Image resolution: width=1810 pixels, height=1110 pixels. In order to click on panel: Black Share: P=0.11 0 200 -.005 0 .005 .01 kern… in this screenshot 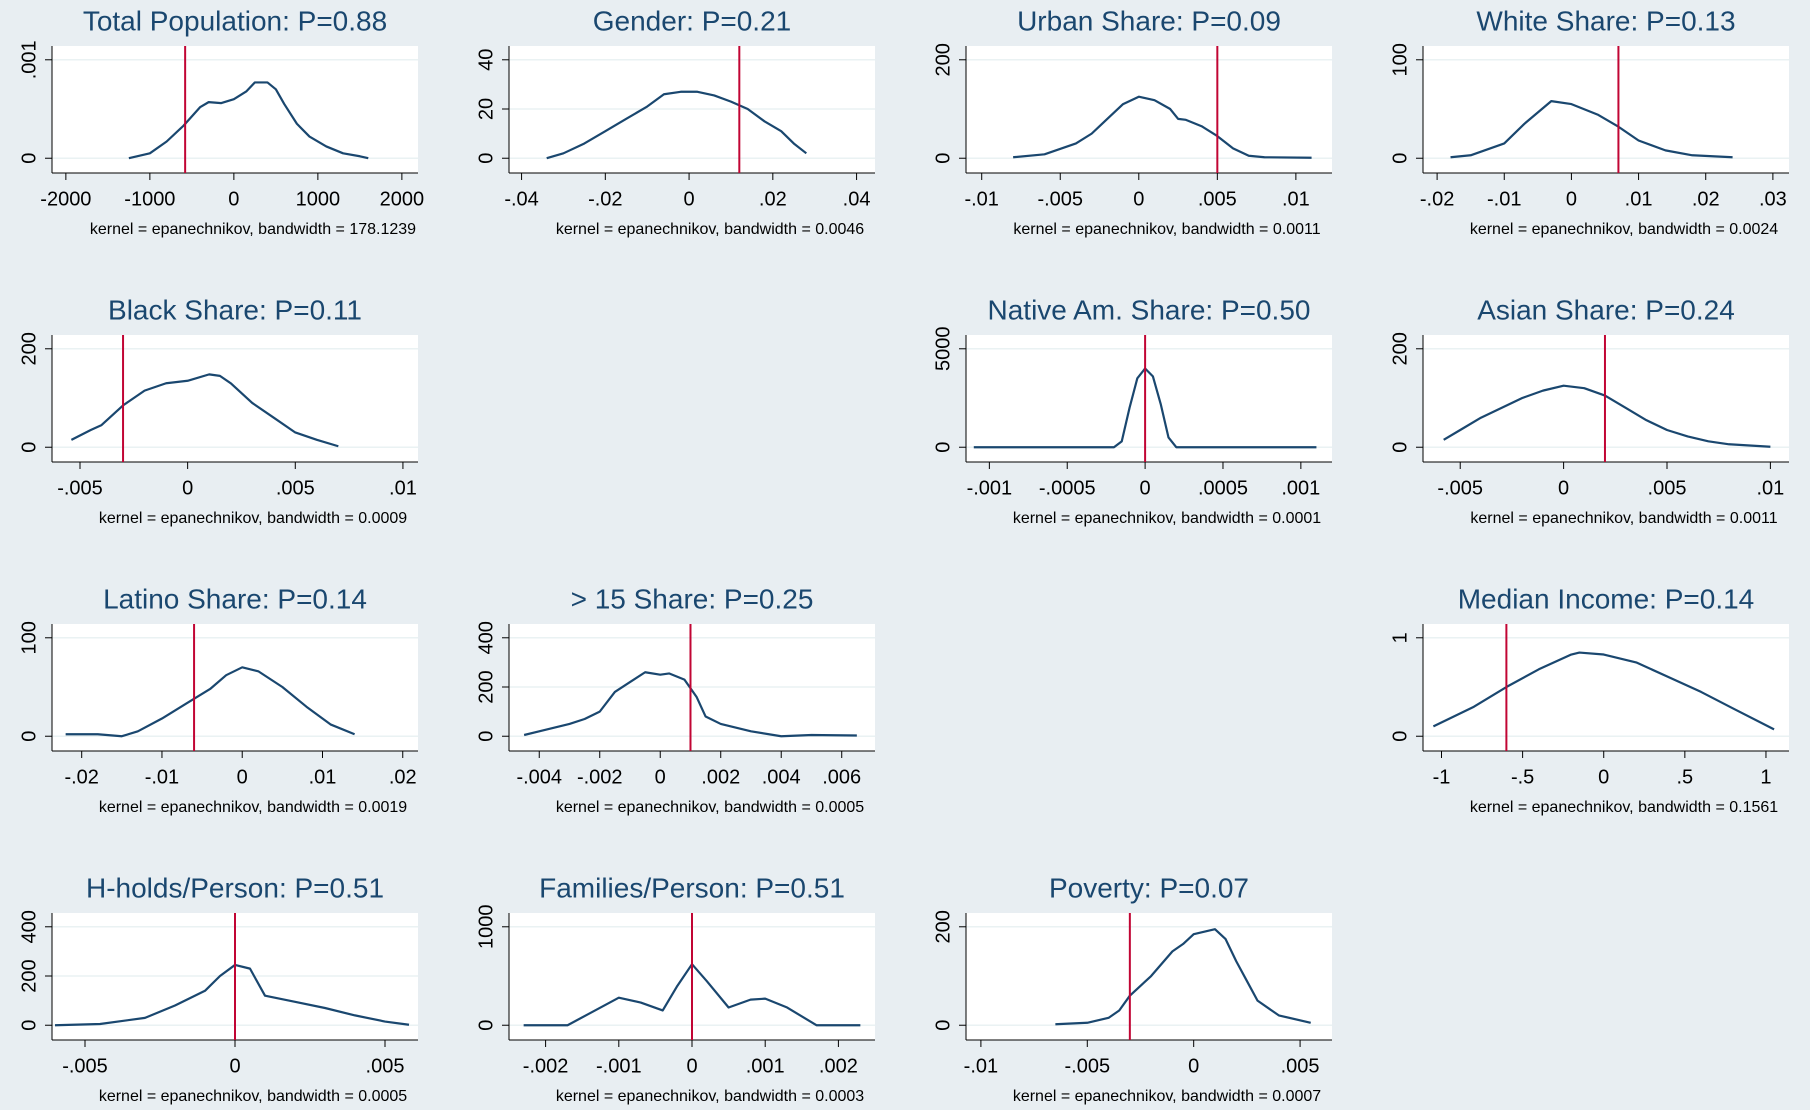, I will do `click(218, 410)`.